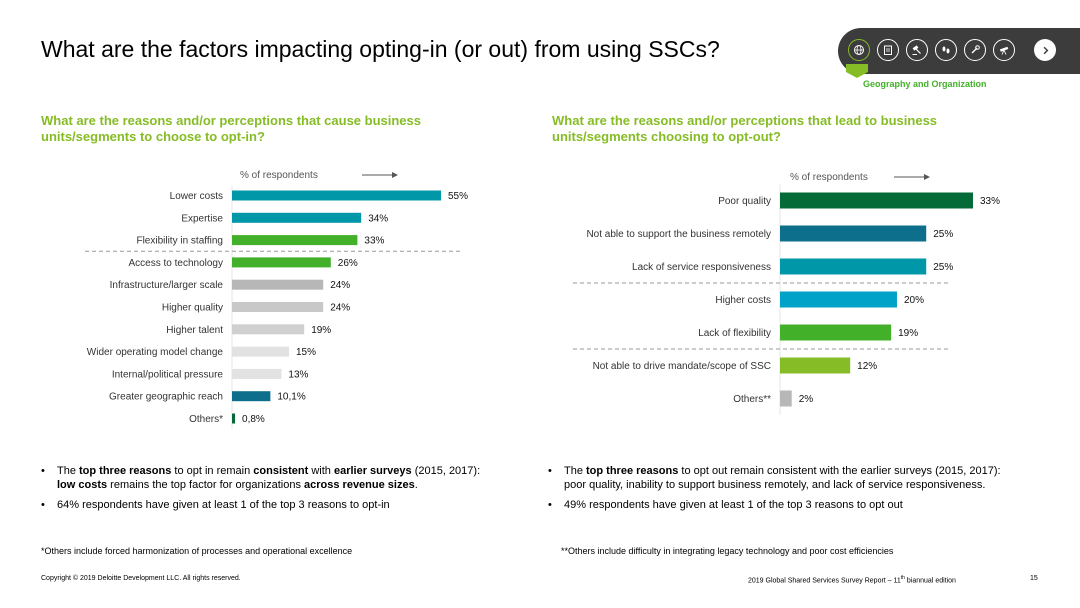 This screenshot has height=608, width=1080. I want to click on category-label: Lack of service responsiveness, so click(701, 267).